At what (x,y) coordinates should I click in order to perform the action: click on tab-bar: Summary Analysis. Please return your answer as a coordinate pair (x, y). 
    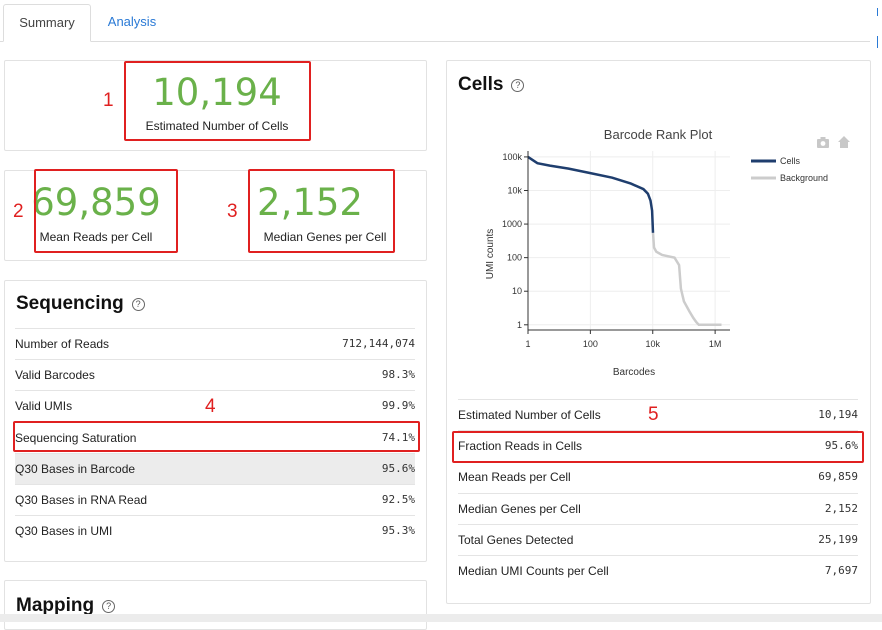
    Looking at the image, I should click on (441, 21).